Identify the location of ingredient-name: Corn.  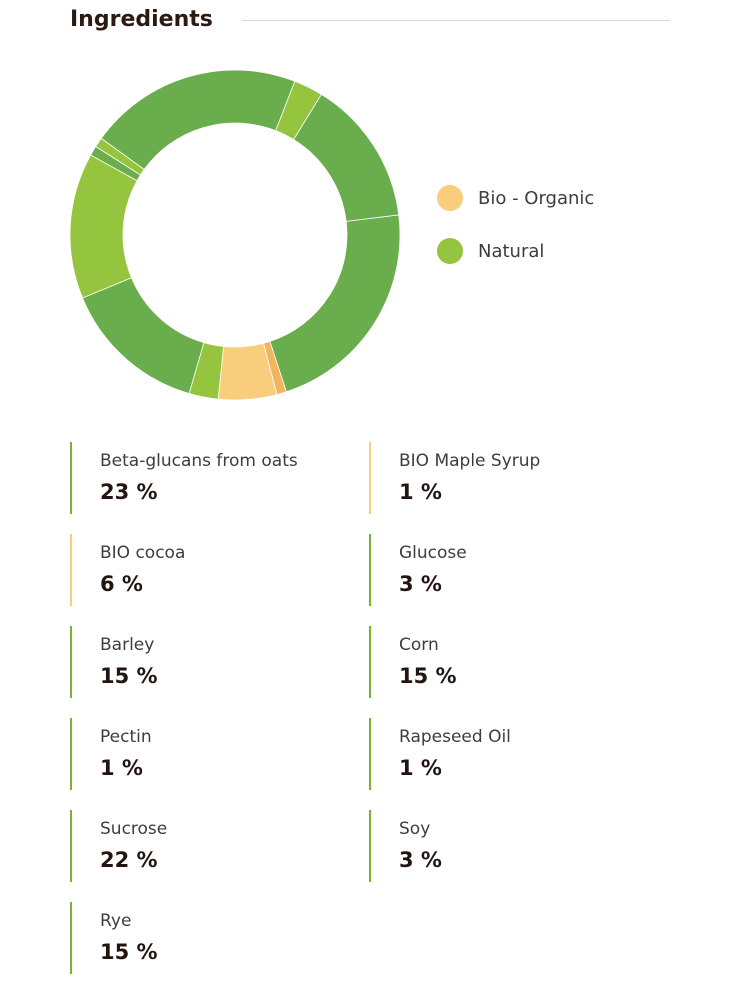
(419, 645).